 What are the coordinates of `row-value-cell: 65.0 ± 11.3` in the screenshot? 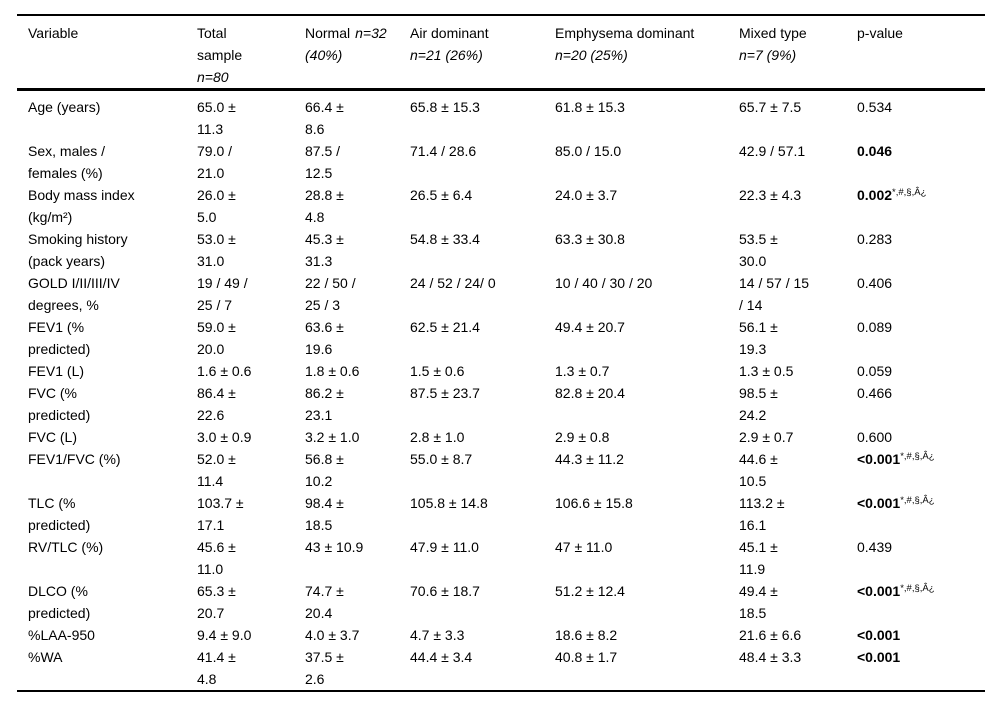 It's located at (216, 118).